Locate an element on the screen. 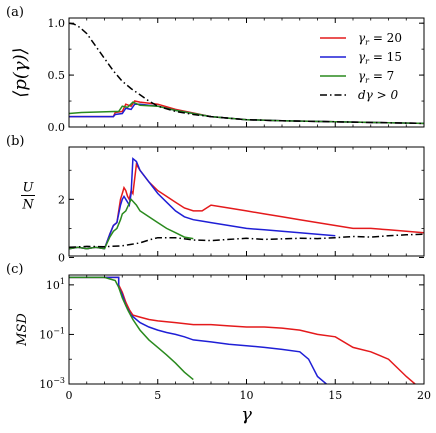 This screenshot has height=433, width=436. y-tick-label: 10¹ is located at coordinates (55, 284).